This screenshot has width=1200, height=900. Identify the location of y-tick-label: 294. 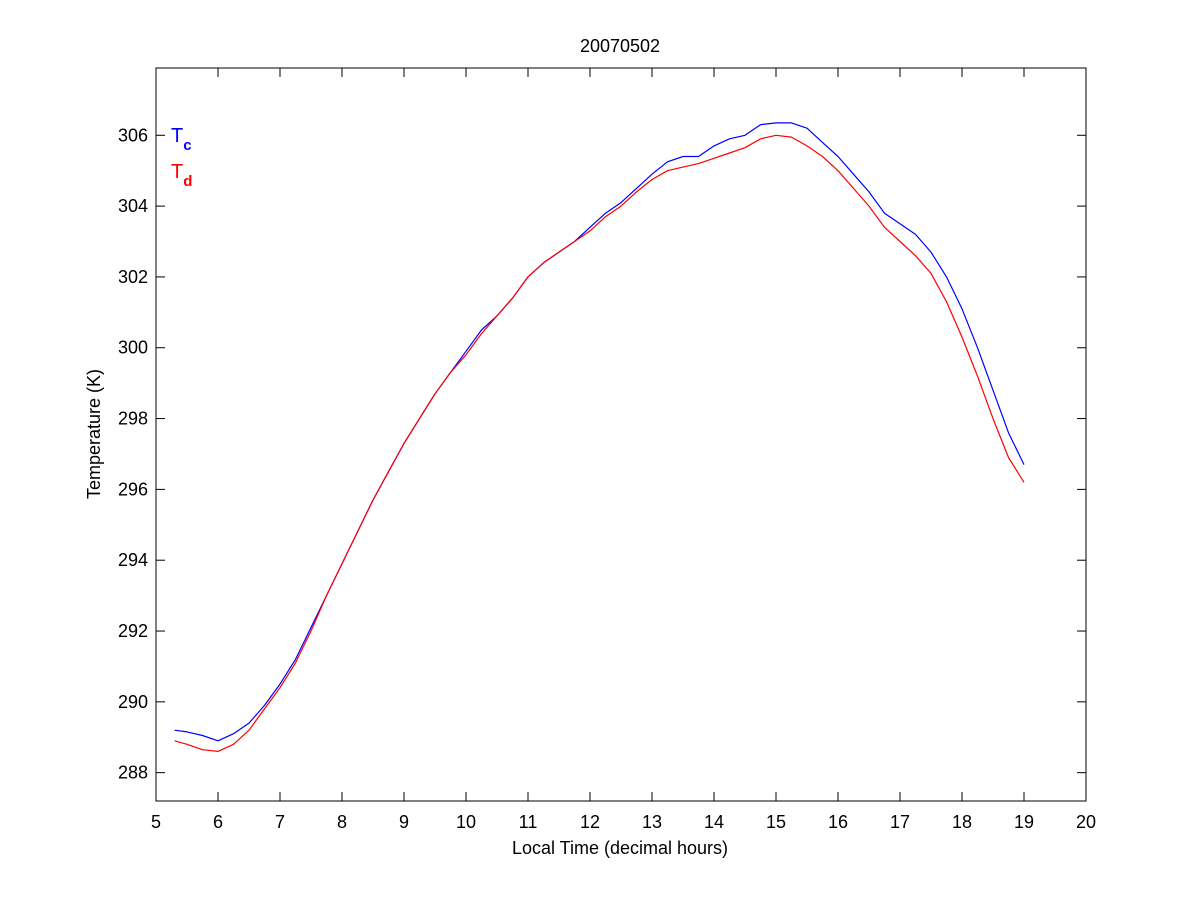
(133, 560).